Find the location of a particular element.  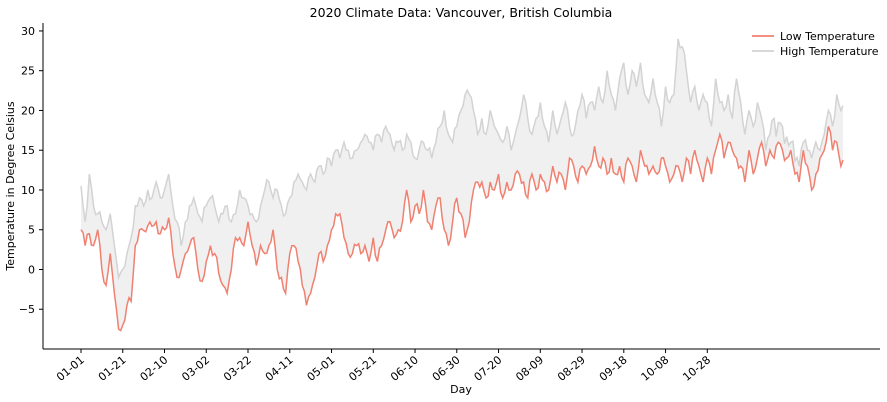

x-tick-label: 04-11 is located at coordinates (279, 368).